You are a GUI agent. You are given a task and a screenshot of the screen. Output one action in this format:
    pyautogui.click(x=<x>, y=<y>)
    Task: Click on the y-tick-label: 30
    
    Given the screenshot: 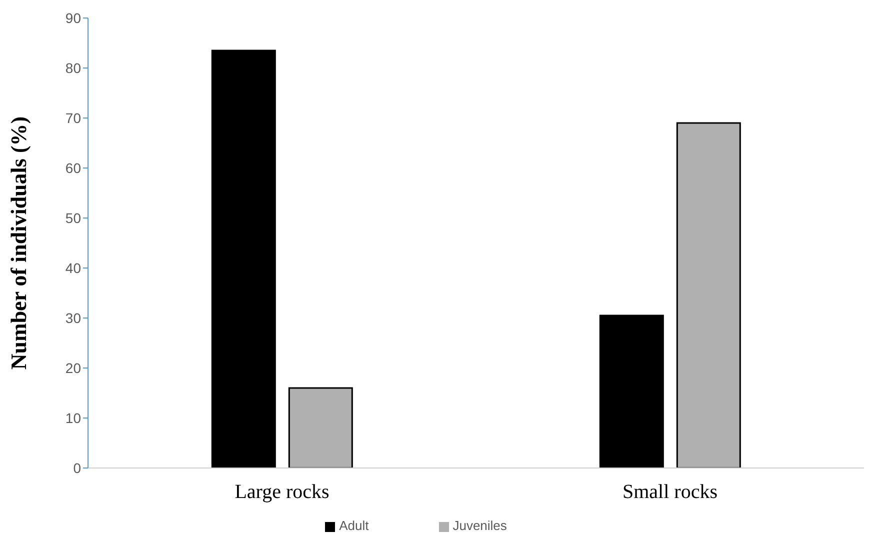 What is the action you would take?
    pyautogui.click(x=73, y=318)
    